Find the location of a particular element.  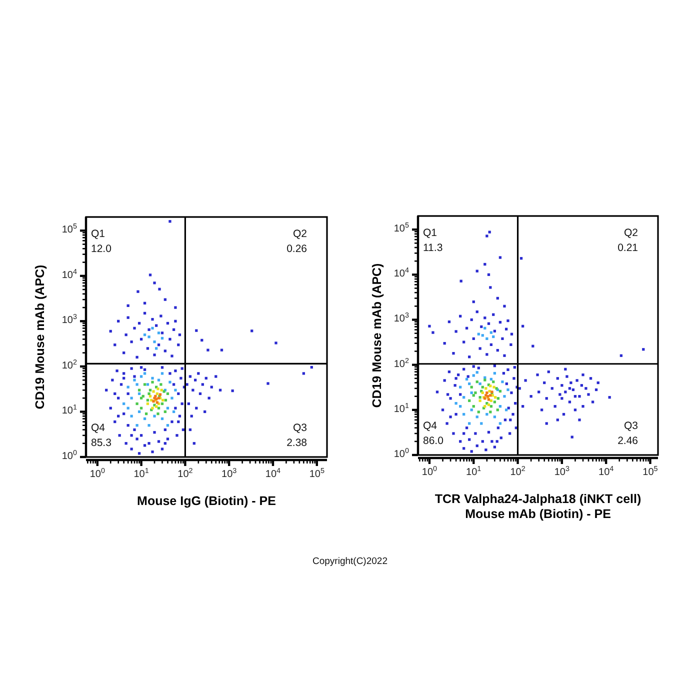

annotation: 2.46 is located at coordinates (628, 441).